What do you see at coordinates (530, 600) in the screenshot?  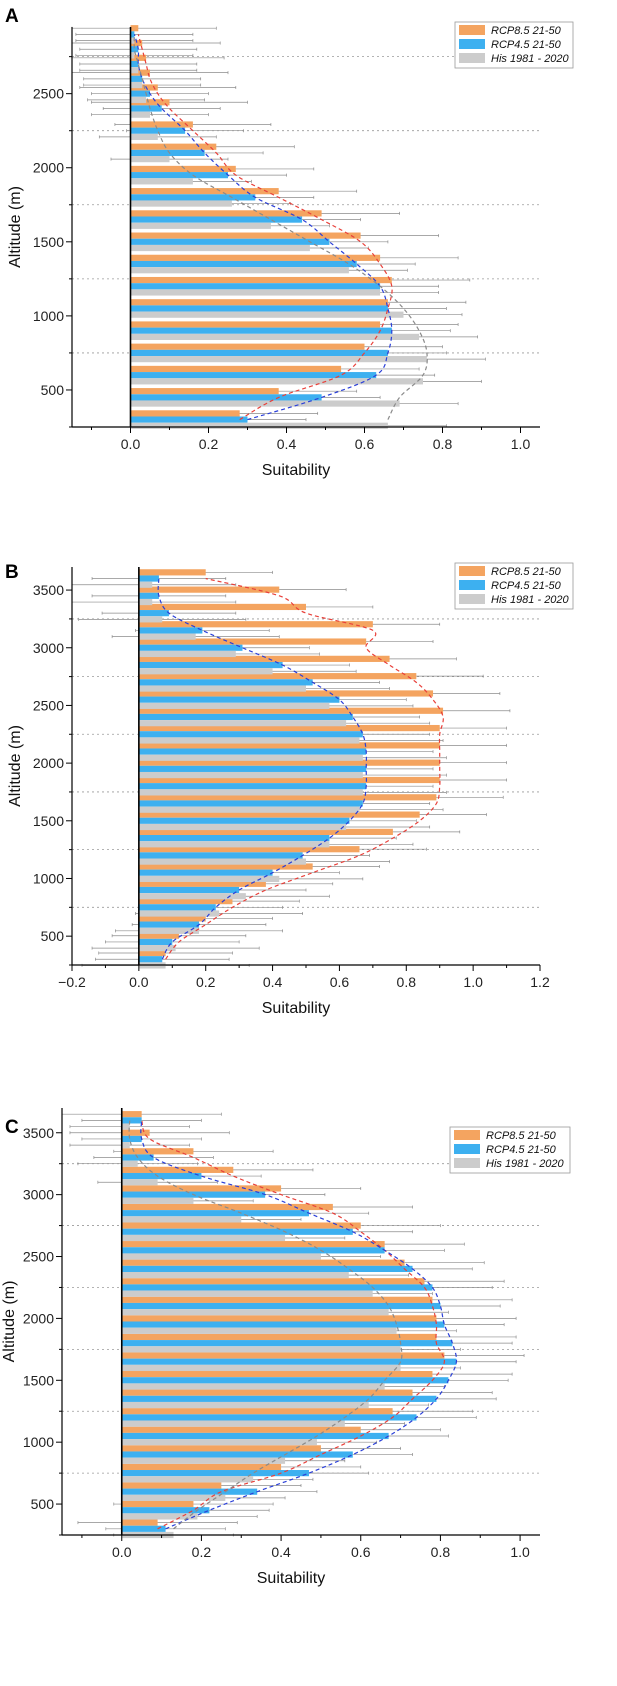 I see `legend-label: His 1981 - 2020` at bounding box center [530, 600].